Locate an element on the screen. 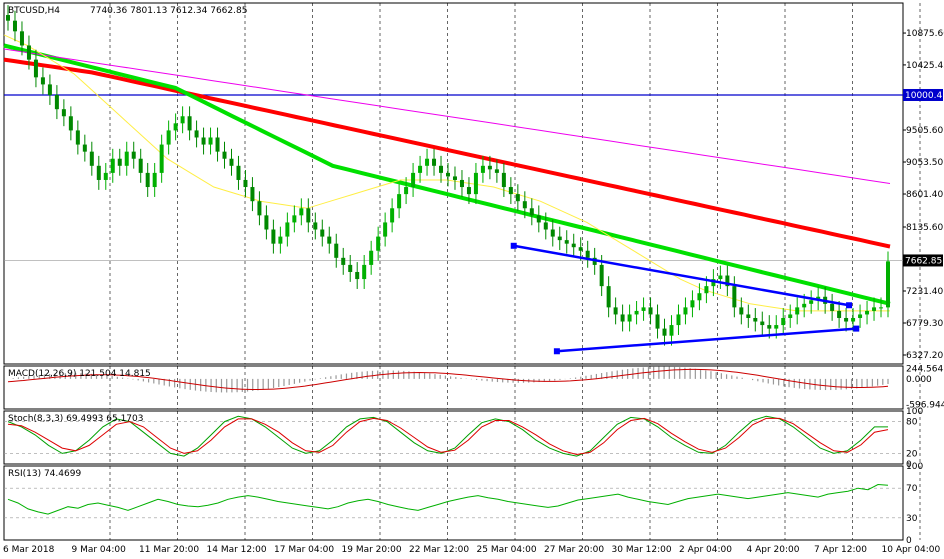 Image resolution: width=944 pixels, height=559 pixels. macd-panel is located at coordinates (453, 387).